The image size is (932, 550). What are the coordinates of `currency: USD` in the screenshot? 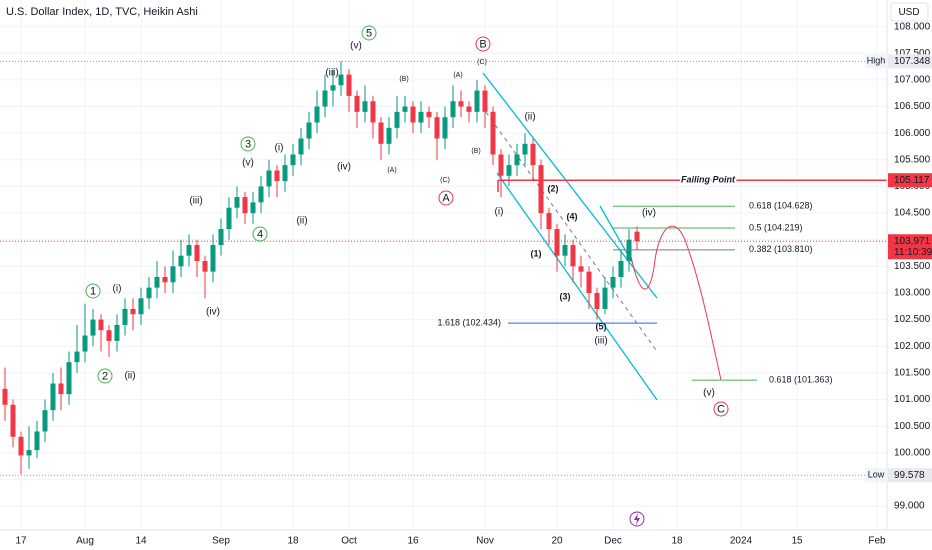 It's located at (908, 12).